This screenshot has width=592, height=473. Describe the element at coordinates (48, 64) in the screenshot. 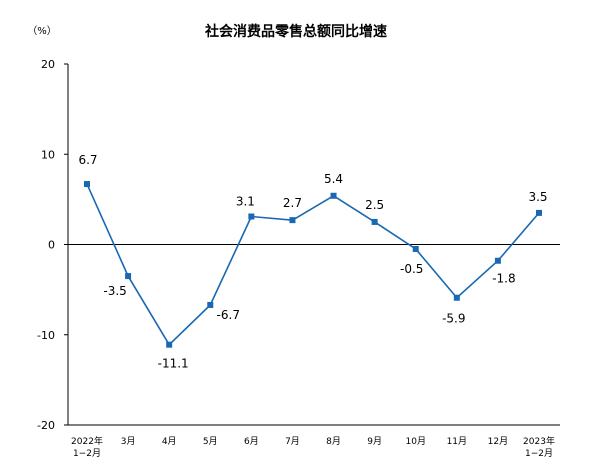

I see `y-tick-label: 20` at that location.